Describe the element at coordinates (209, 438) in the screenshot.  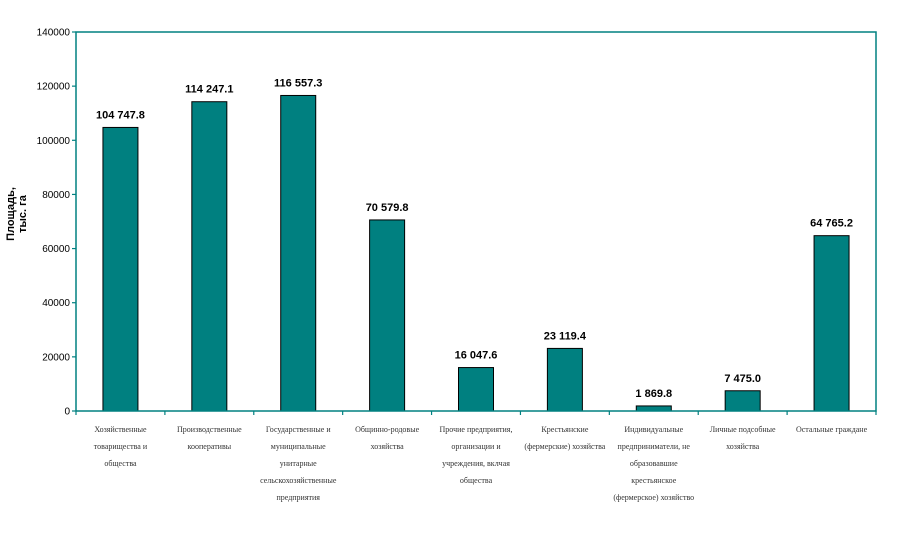
I see `x-category-label: Производственные кооперативы` at that location.